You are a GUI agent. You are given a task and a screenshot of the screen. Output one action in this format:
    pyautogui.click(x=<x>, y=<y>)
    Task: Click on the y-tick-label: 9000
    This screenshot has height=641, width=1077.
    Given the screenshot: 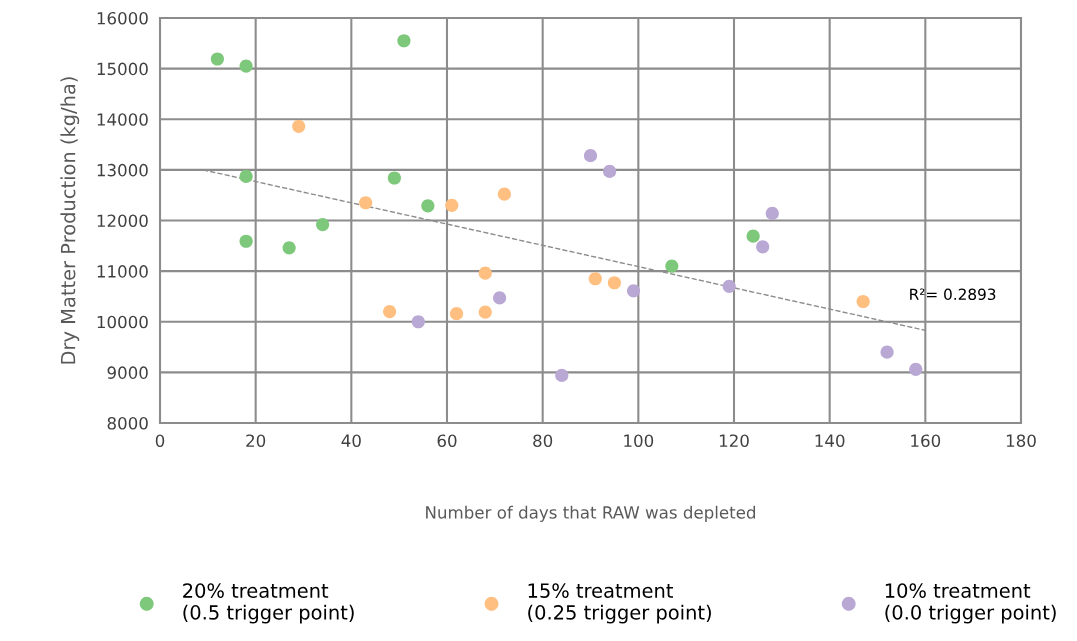 What is the action you would take?
    pyautogui.click(x=127, y=372)
    